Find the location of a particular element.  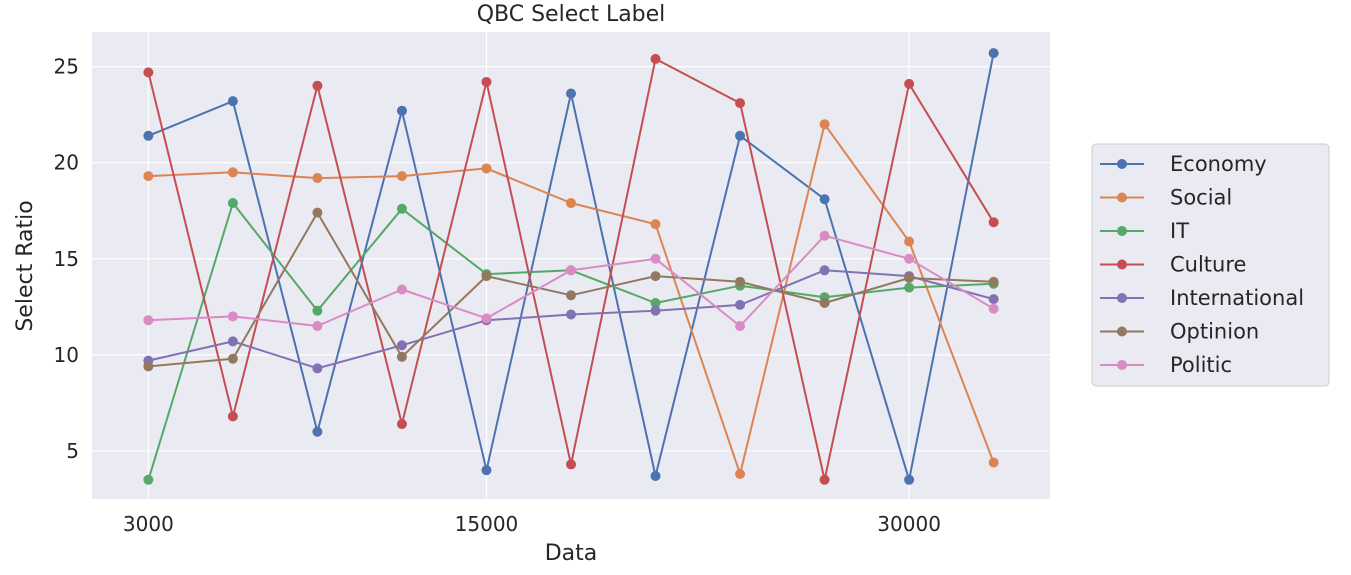

x-tick-label: 30000 is located at coordinates (909, 524).